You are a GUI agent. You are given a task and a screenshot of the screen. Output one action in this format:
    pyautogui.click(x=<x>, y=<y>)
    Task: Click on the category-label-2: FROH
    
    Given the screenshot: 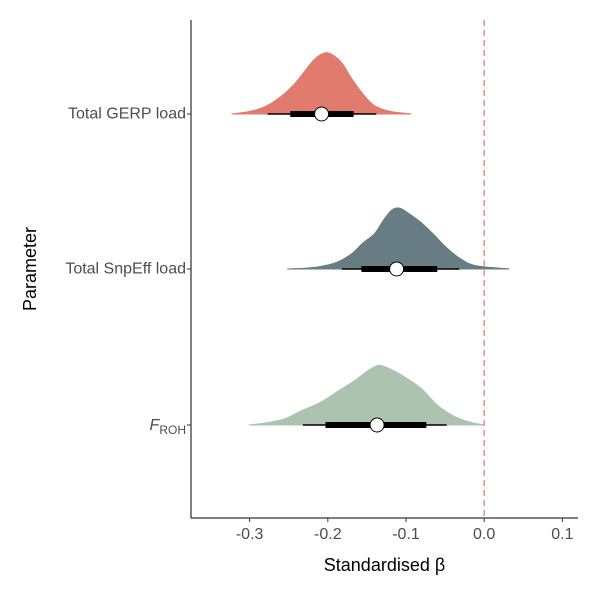 What is the action you would take?
    pyautogui.click(x=168, y=427)
    